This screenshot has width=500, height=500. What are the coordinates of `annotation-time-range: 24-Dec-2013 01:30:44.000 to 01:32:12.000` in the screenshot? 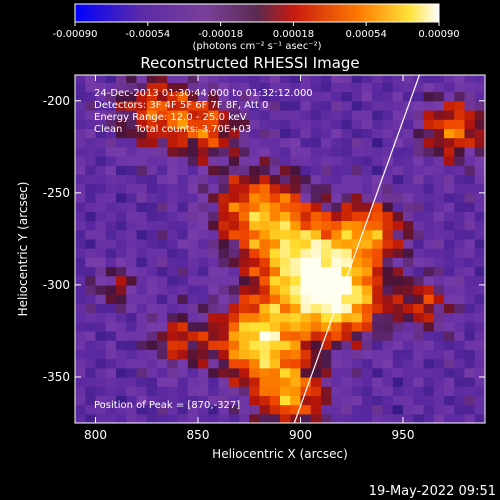 It's located at (203, 93).